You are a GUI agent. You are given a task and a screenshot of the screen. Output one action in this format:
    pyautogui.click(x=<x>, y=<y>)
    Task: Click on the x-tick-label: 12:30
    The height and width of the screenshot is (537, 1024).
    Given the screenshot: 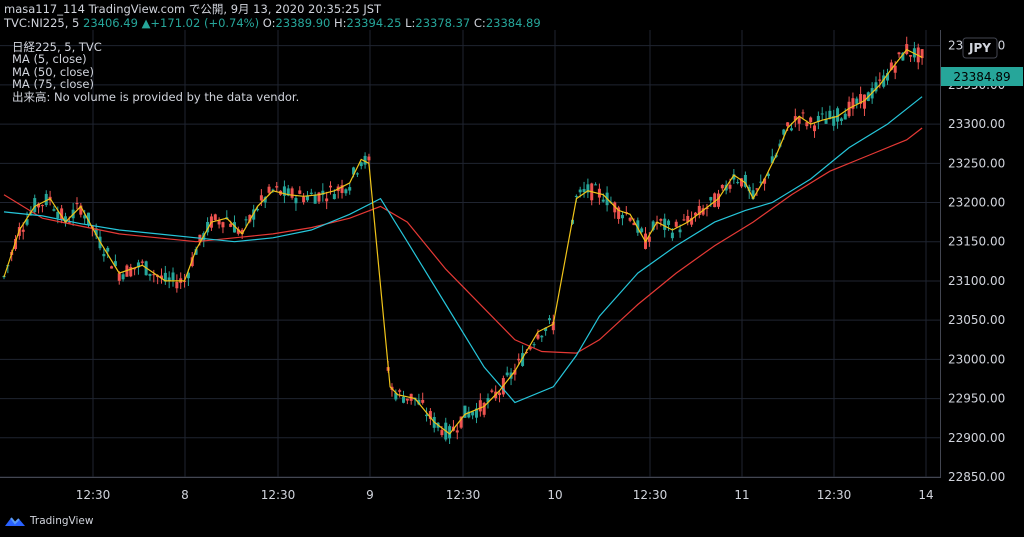 What is the action you would take?
    pyautogui.click(x=463, y=495)
    